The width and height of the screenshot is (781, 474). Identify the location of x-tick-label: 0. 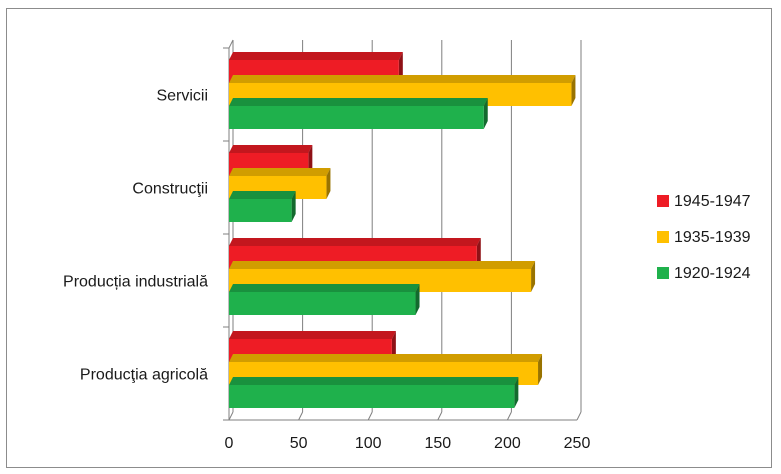
(229, 443).